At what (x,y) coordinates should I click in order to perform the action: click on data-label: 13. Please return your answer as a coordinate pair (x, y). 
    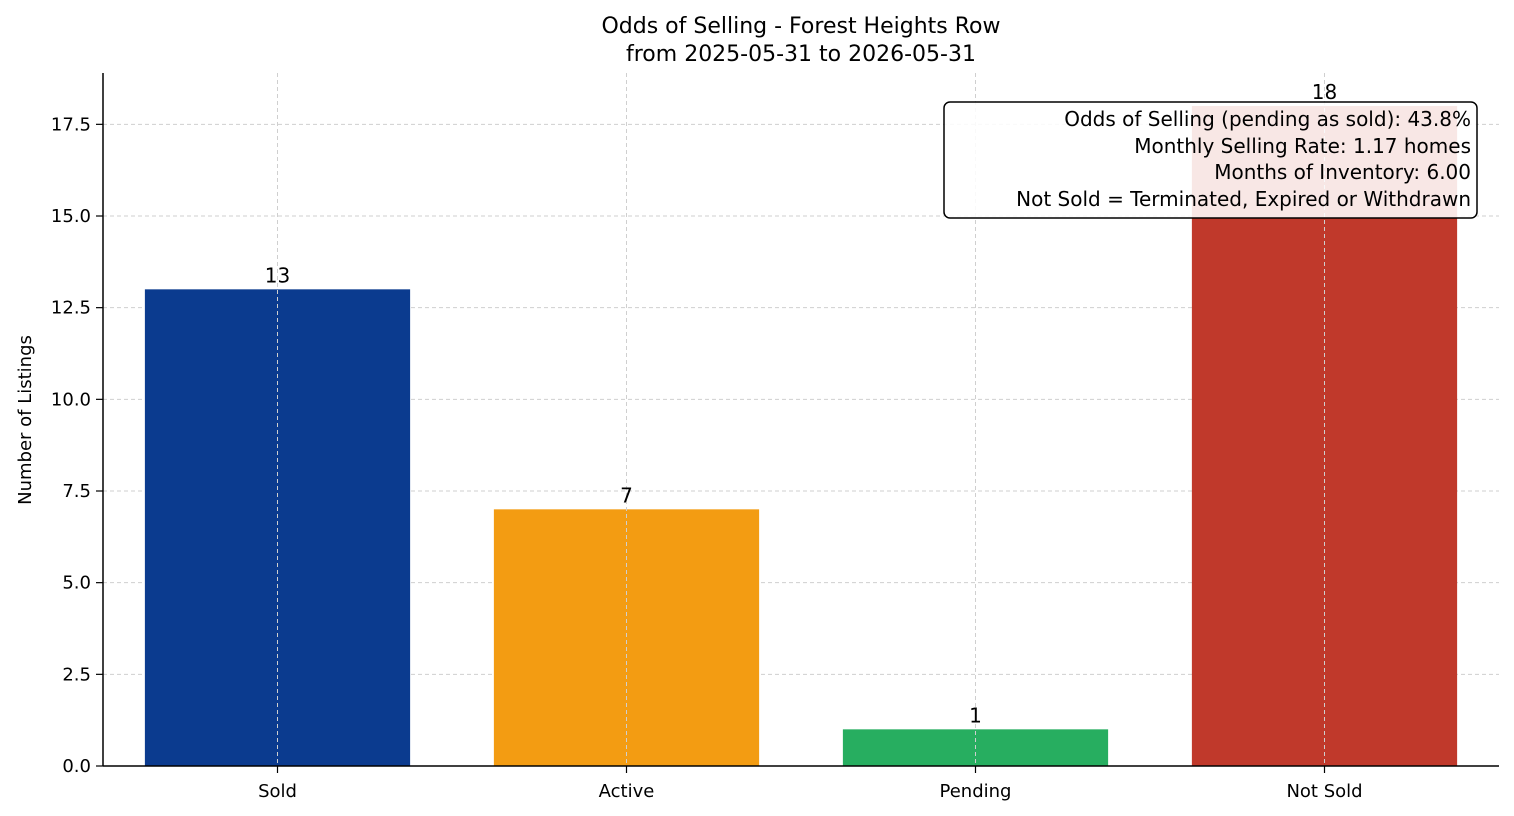
    Looking at the image, I should click on (277, 275).